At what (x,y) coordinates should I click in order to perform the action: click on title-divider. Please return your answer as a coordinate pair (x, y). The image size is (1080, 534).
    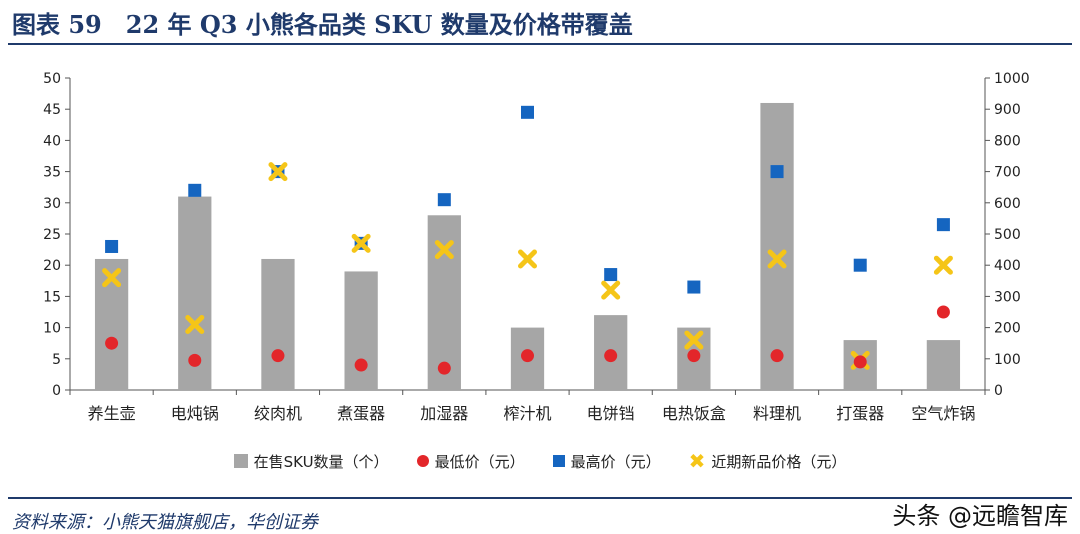
    Looking at the image, I should click on (540, 44).